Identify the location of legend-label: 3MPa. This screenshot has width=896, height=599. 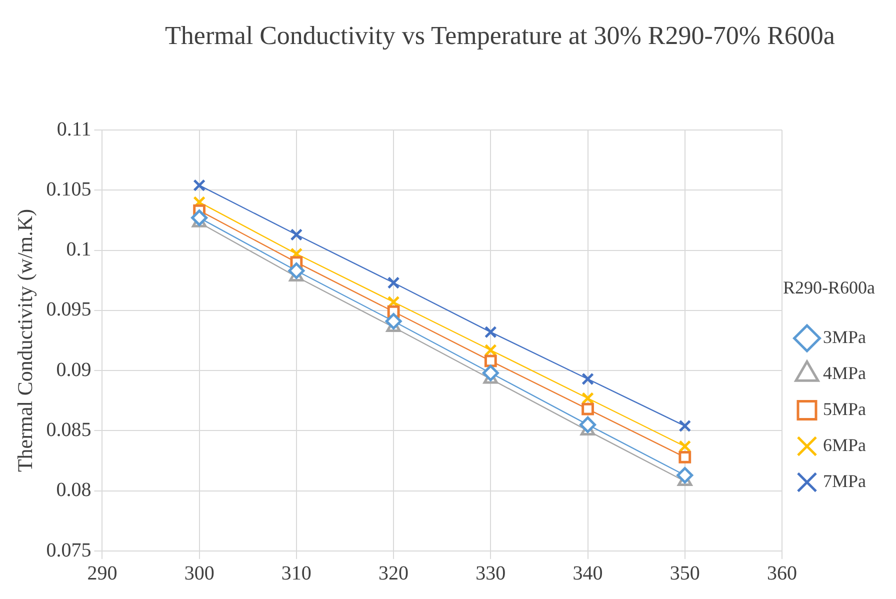
(844, 337).